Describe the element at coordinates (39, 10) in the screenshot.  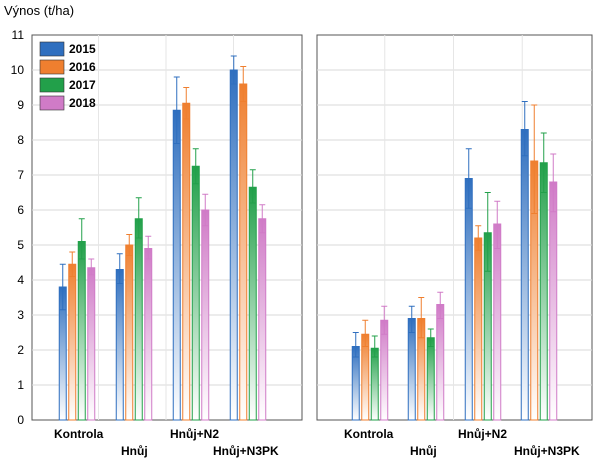
I see `y-axis-label: Výnos (t/ha)` at that location.